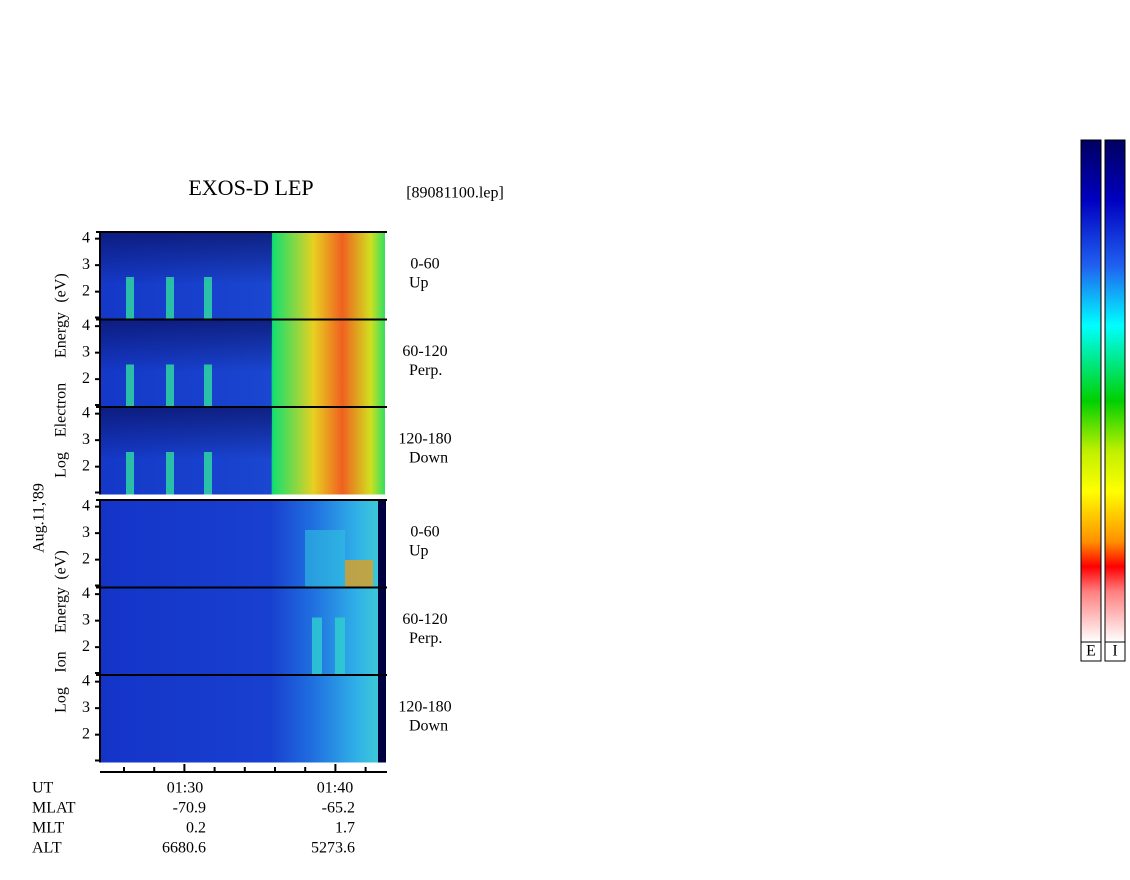 Image resolution: width=1130 pixels, height=880 pixels. Describe the element at coordinates (333, 848) in the screenshot. I see `row-value: 5273.6` at that location.